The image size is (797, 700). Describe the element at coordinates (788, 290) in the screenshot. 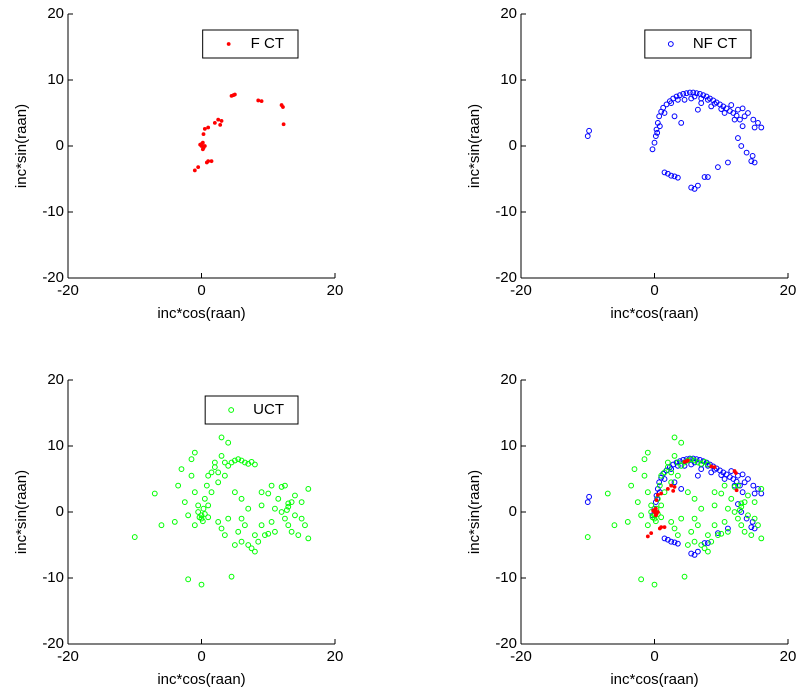

I see `x-tick-label: 20` at that location.